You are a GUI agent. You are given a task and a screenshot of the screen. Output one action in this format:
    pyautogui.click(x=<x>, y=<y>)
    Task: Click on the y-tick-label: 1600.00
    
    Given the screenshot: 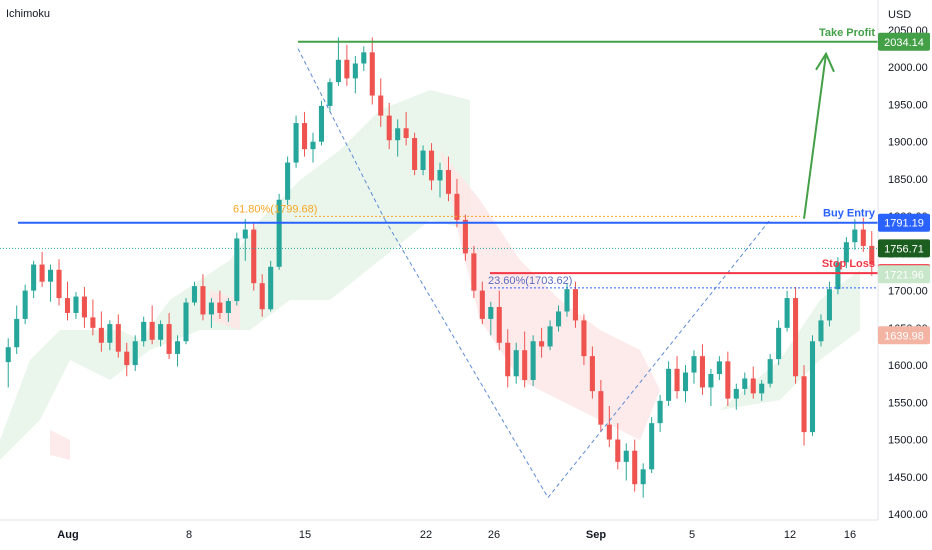 What is the action you would take?
    pyautogui.click(x=908, y=366)
    